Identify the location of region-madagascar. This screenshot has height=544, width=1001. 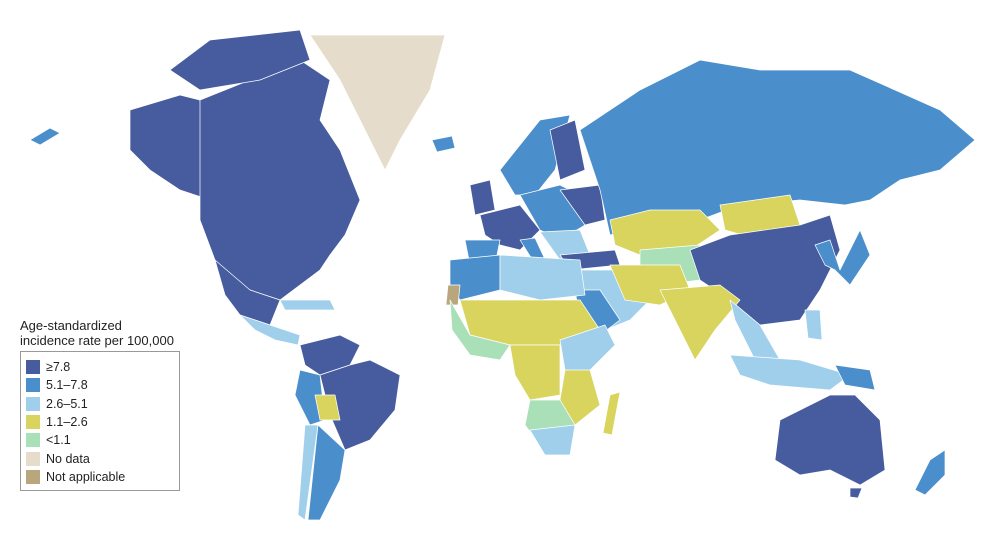
(611, 413).